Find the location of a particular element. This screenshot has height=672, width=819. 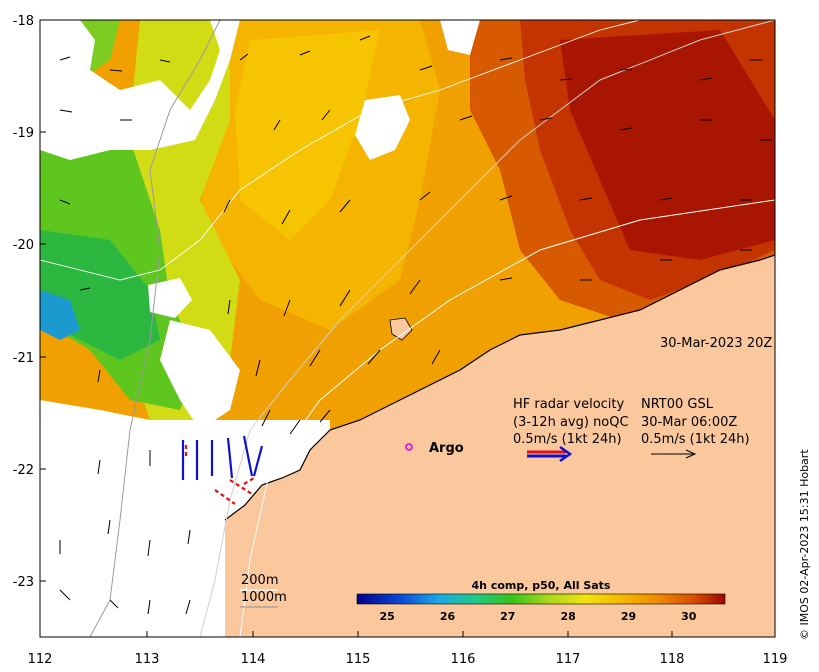

y-tick-20: -20 is located at coordinates (23, 245).